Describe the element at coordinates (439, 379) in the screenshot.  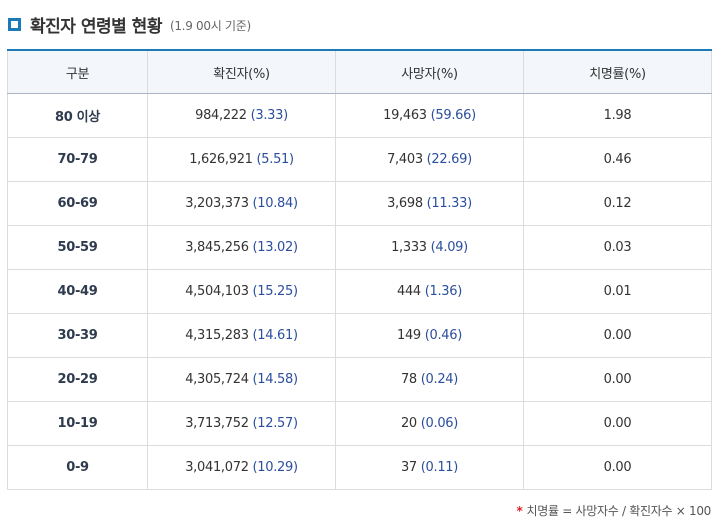
I see `deaths-cell-percent: (0.24)` at that location.